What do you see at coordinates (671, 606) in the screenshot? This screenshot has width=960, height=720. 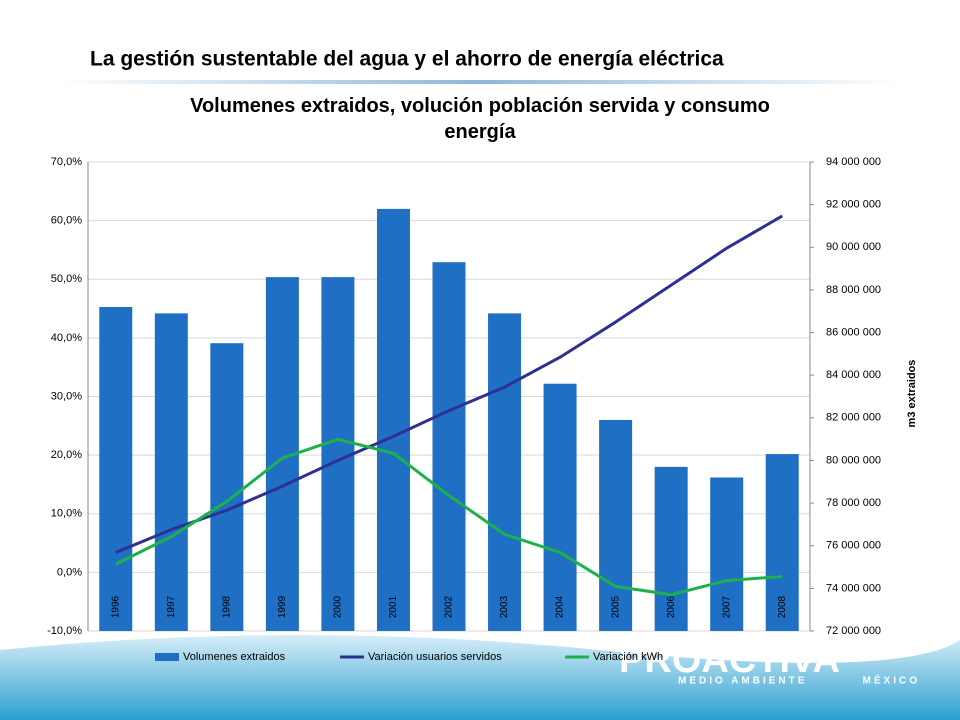 I see `x-tick-label: 2006` at bounding box center [671, 606].